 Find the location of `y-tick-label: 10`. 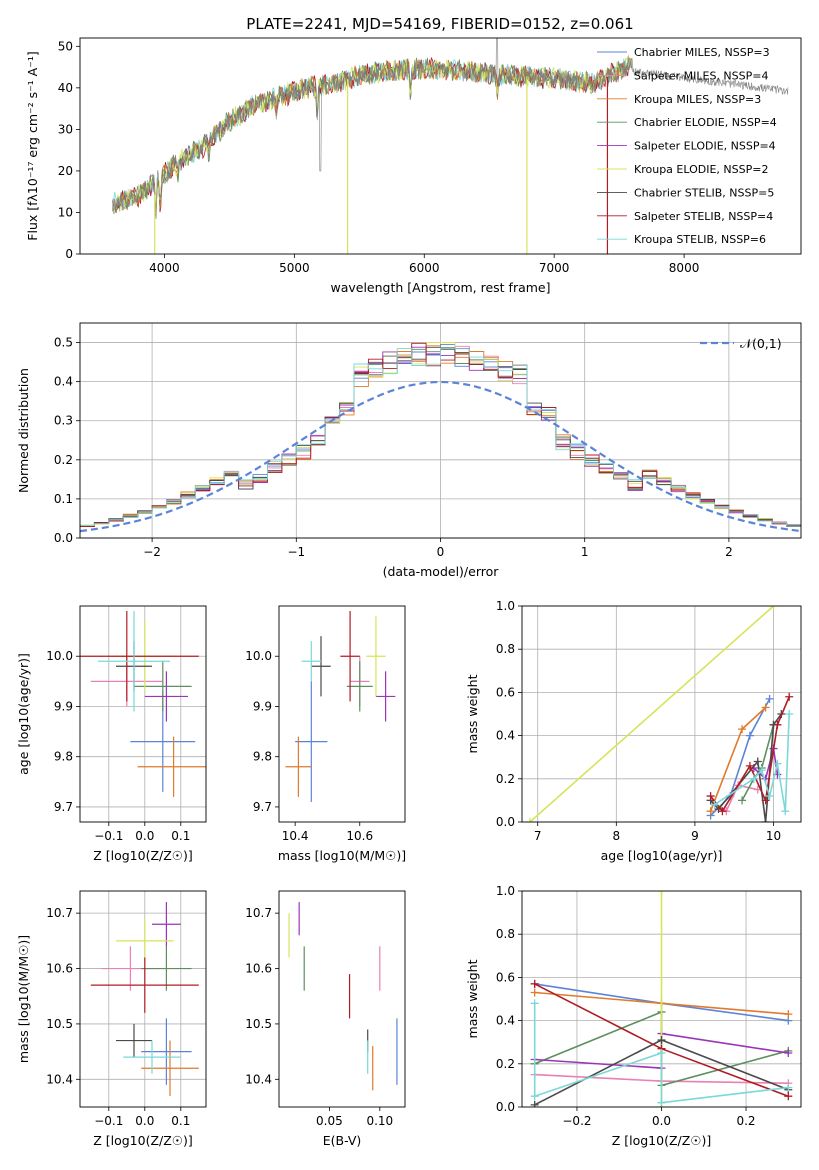

y-tick-label: 10 is located at coordinates (65, 212).